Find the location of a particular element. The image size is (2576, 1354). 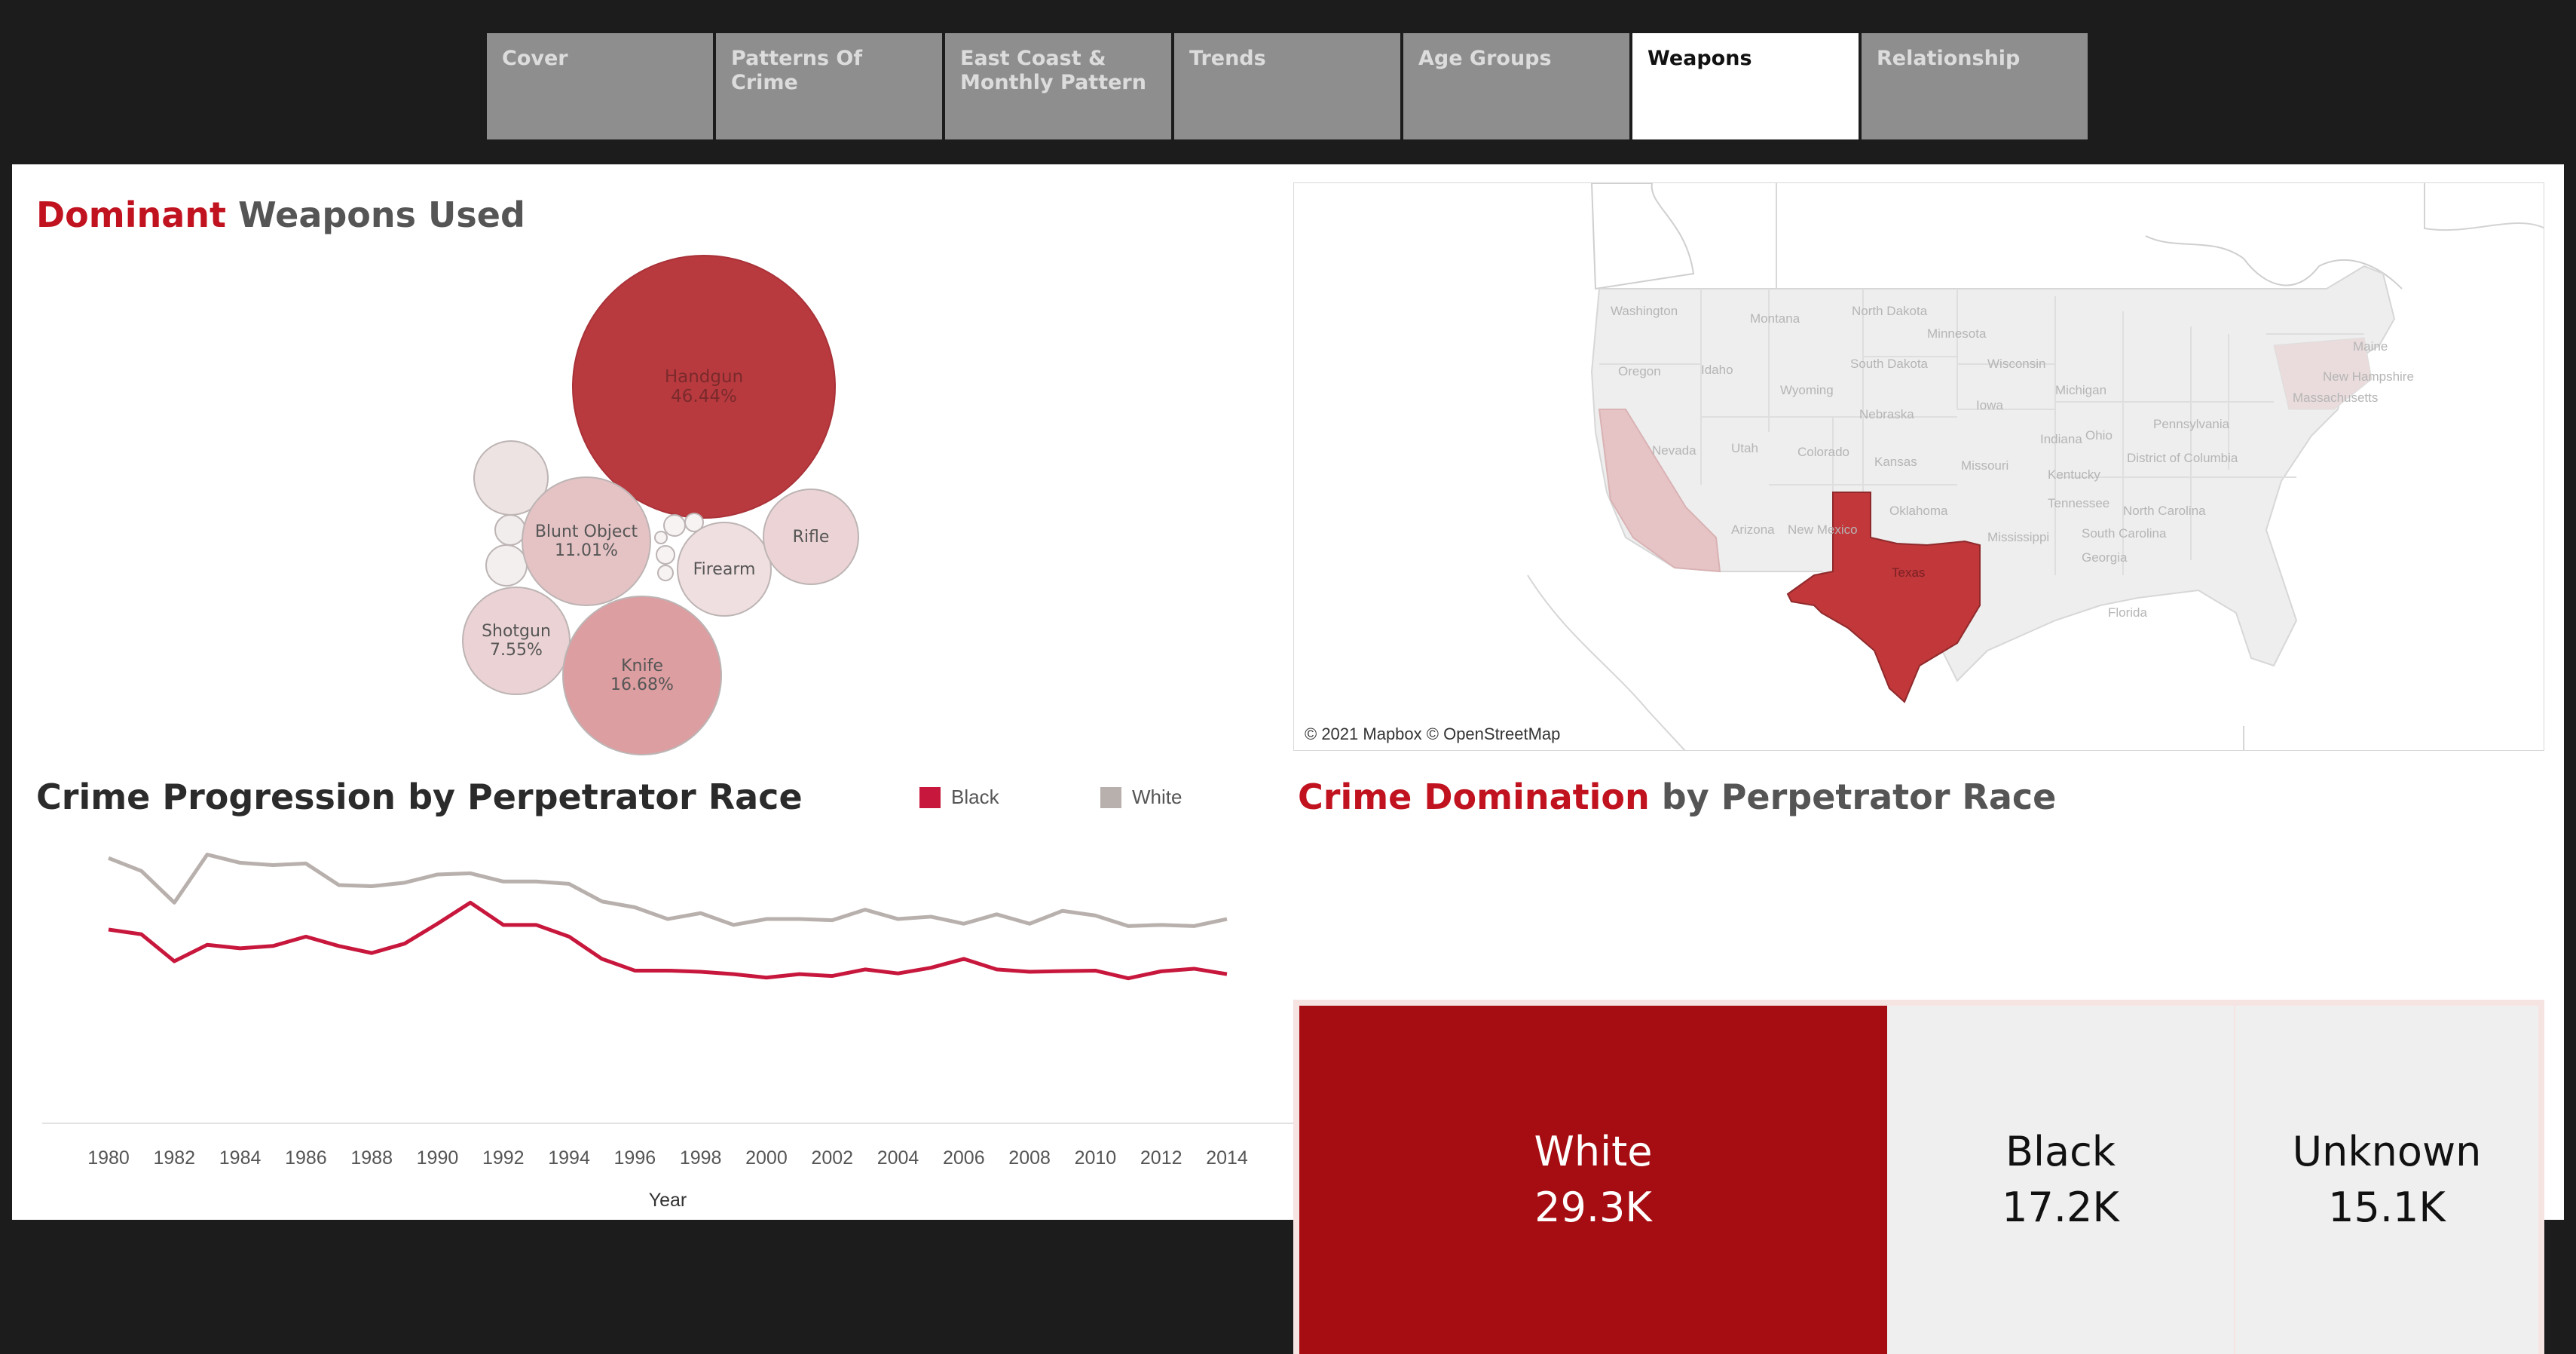

label-new-hampshire: New Hampshire is located at coordinates (2369, 376).